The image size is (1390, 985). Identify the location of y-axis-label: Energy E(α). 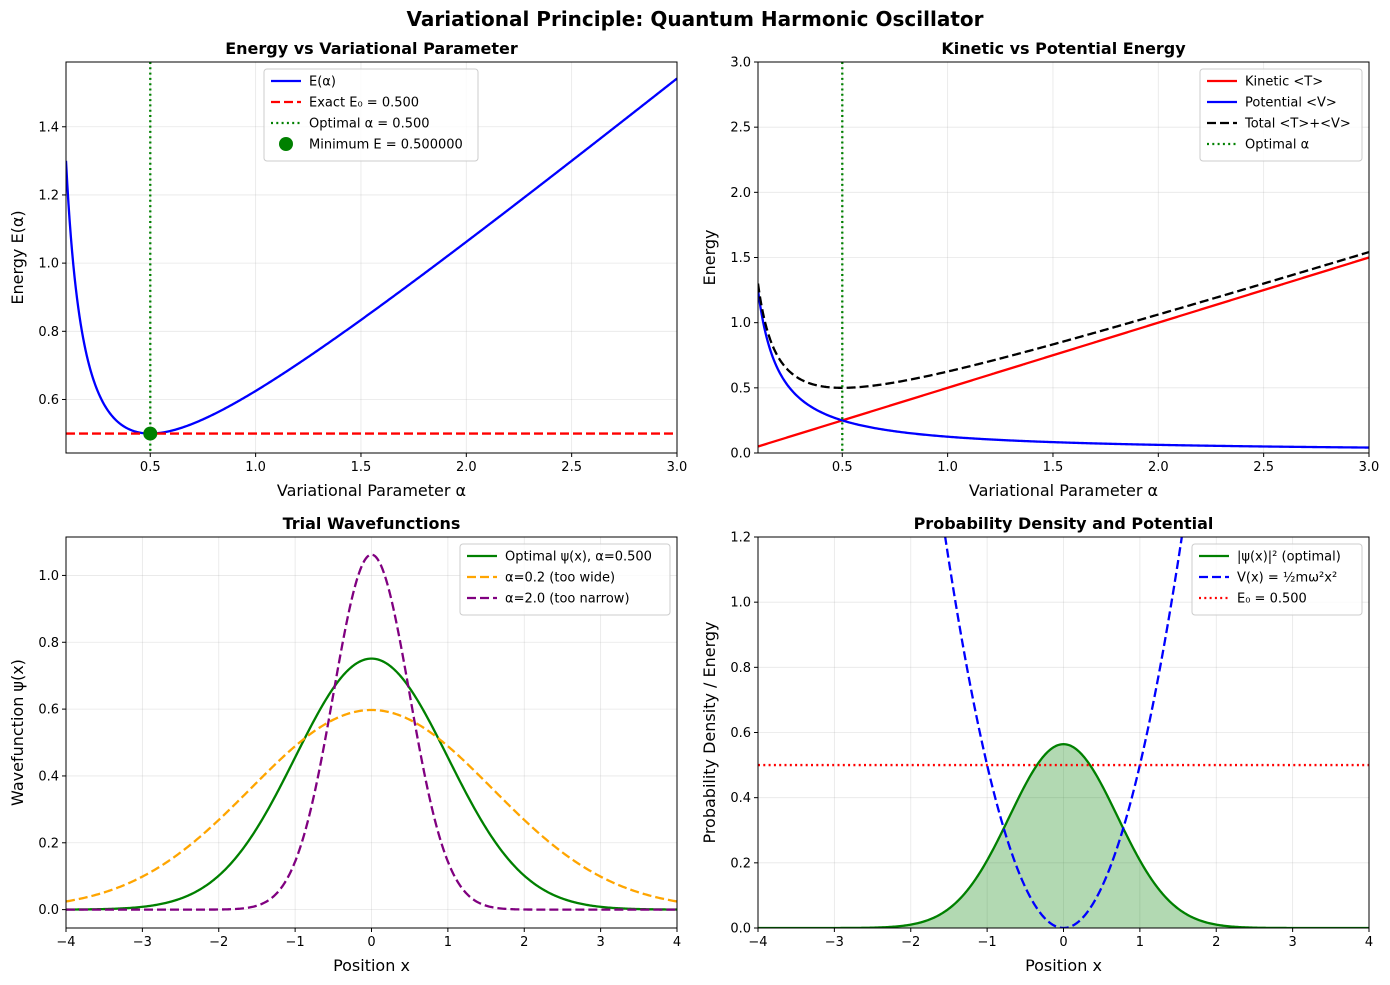
(17, 257).